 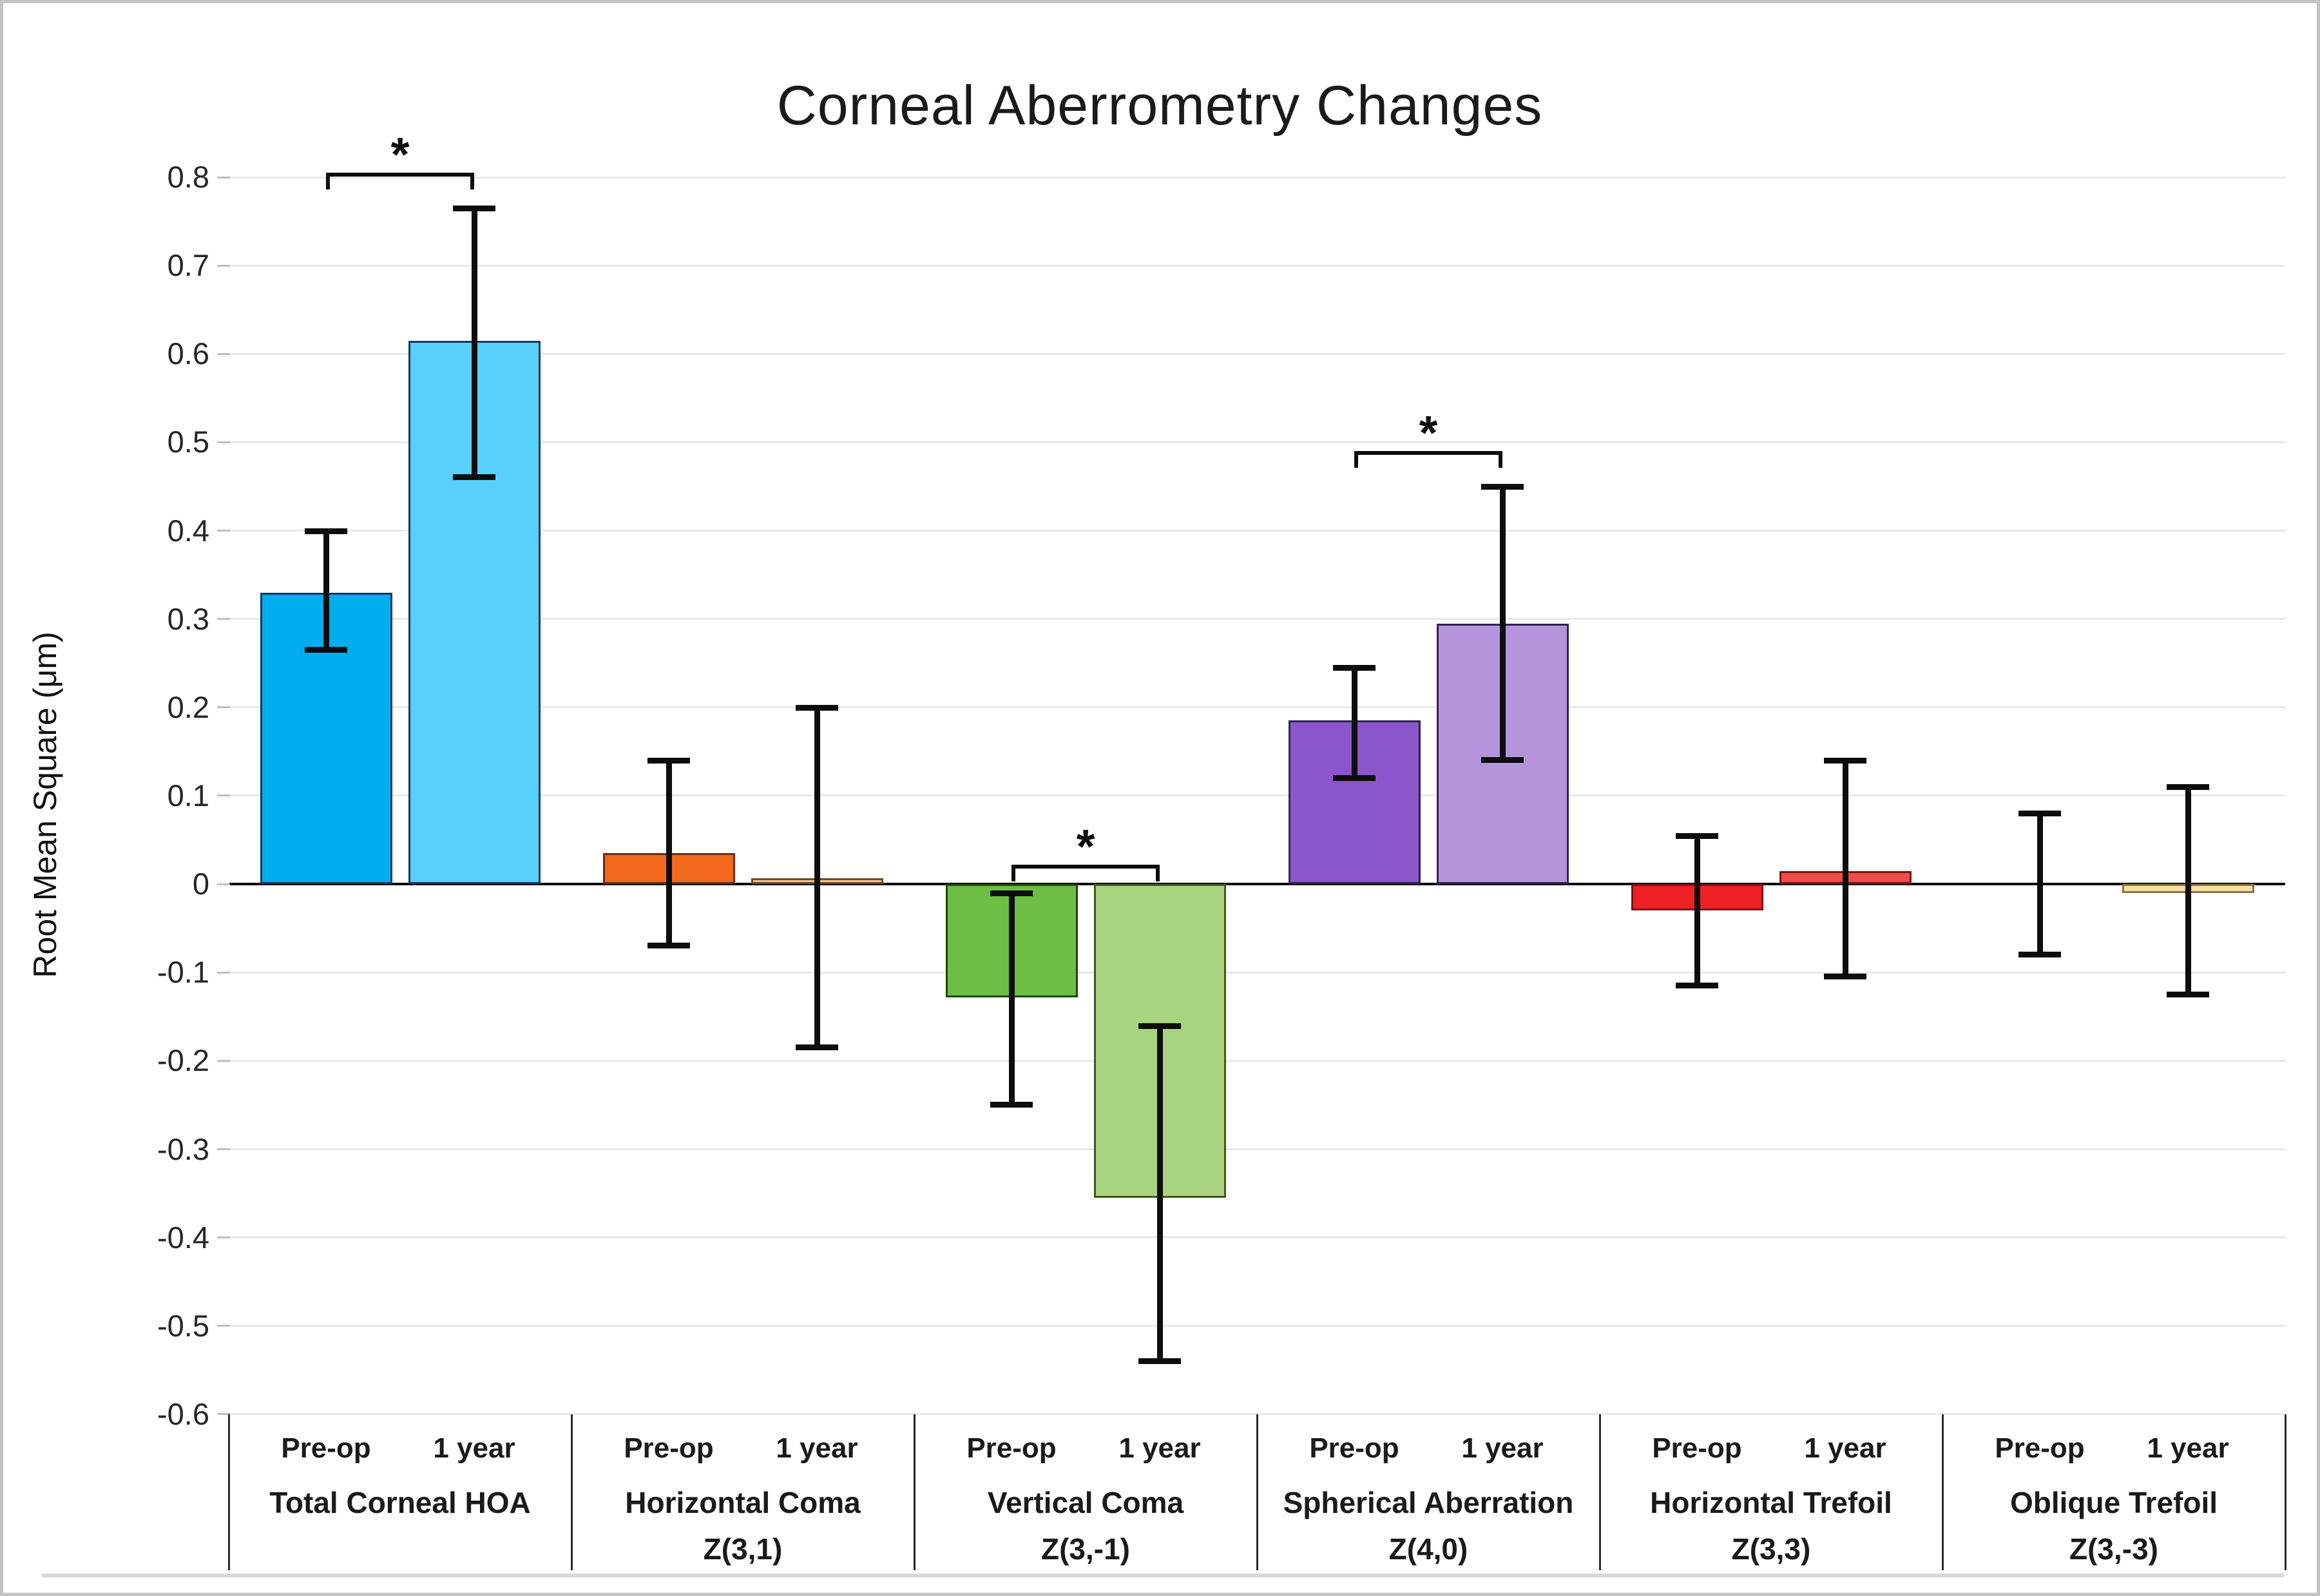 I want to click on y-tick-label: 0.2, so click(x=188, y=706).